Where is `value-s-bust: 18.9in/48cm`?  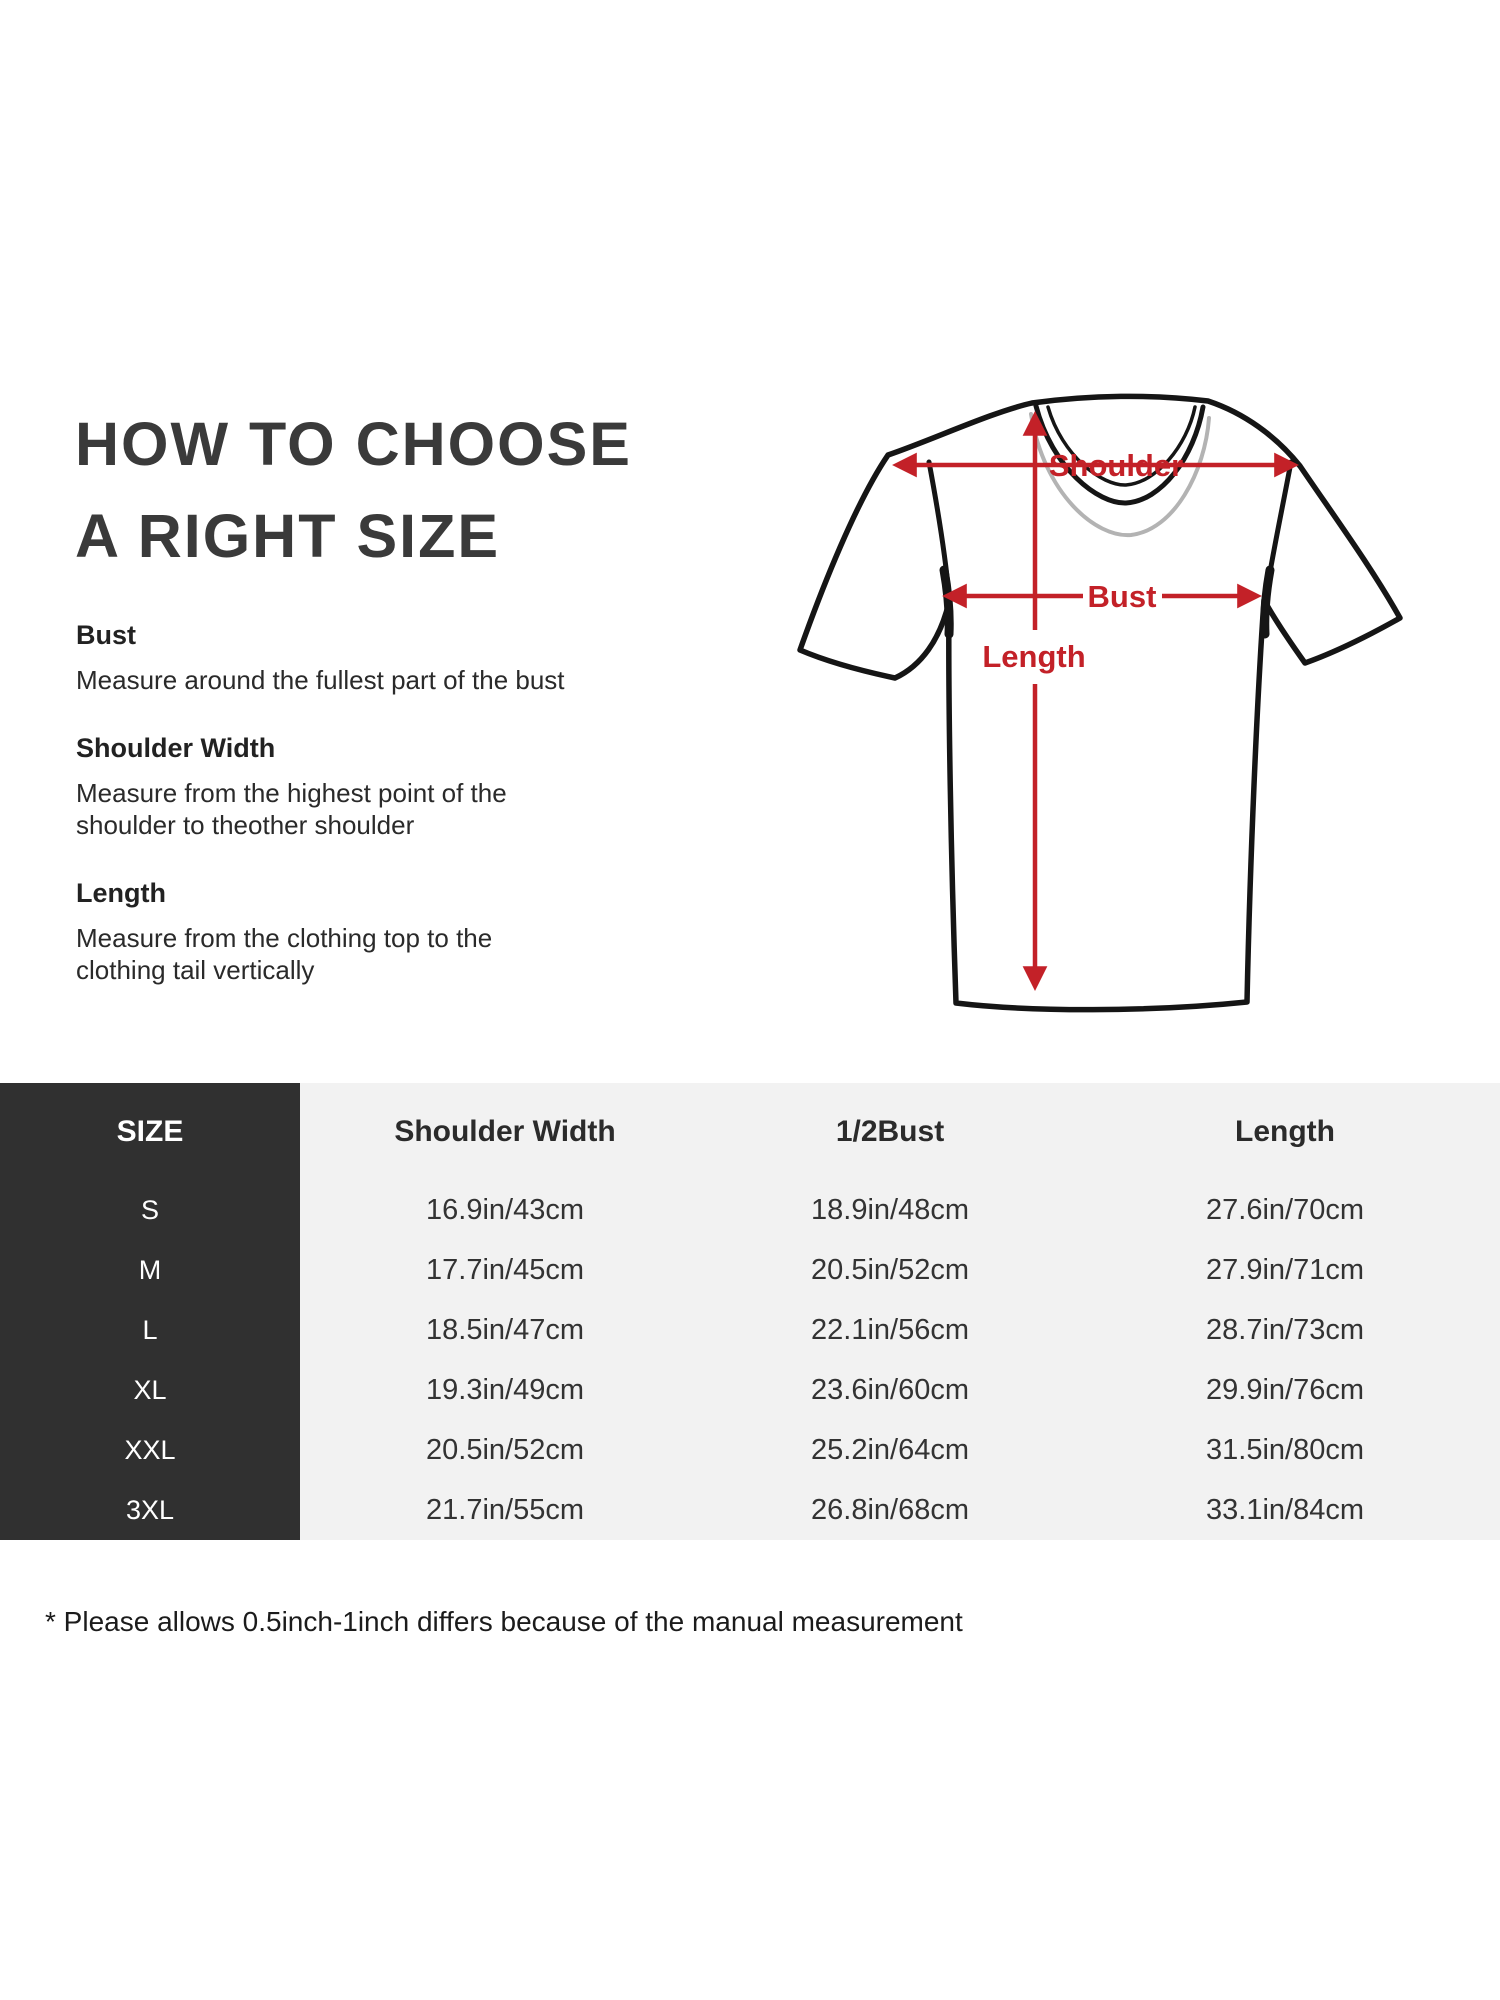
value-s-bust: 18.9in/48cm is located at coordinates (890, 1210).